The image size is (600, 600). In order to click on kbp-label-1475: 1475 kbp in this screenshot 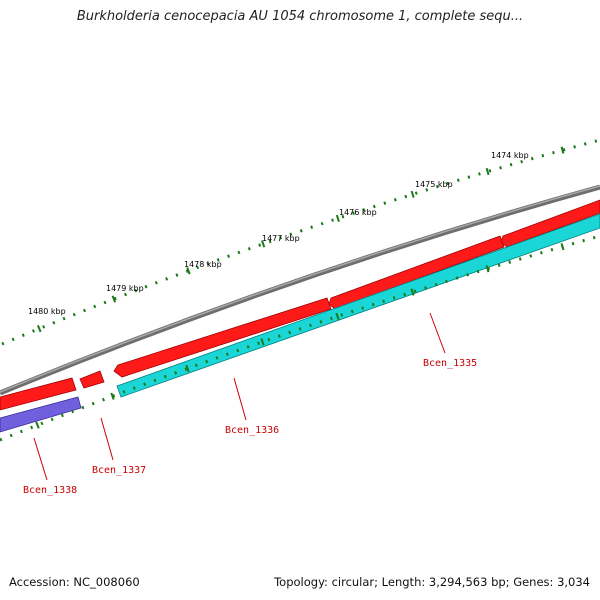, I will do `click(434, 184)`.